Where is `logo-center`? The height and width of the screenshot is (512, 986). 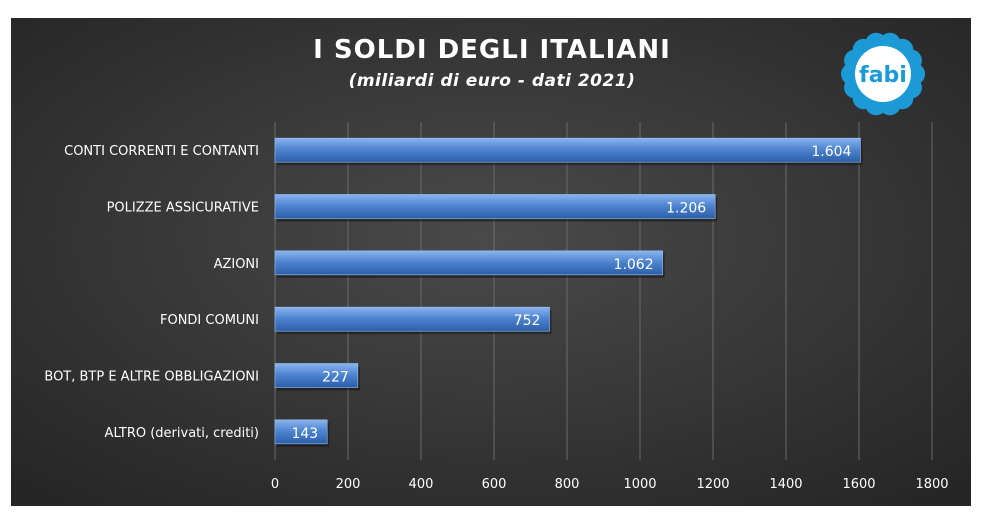
logo-center is located at coordinates (883, 74).